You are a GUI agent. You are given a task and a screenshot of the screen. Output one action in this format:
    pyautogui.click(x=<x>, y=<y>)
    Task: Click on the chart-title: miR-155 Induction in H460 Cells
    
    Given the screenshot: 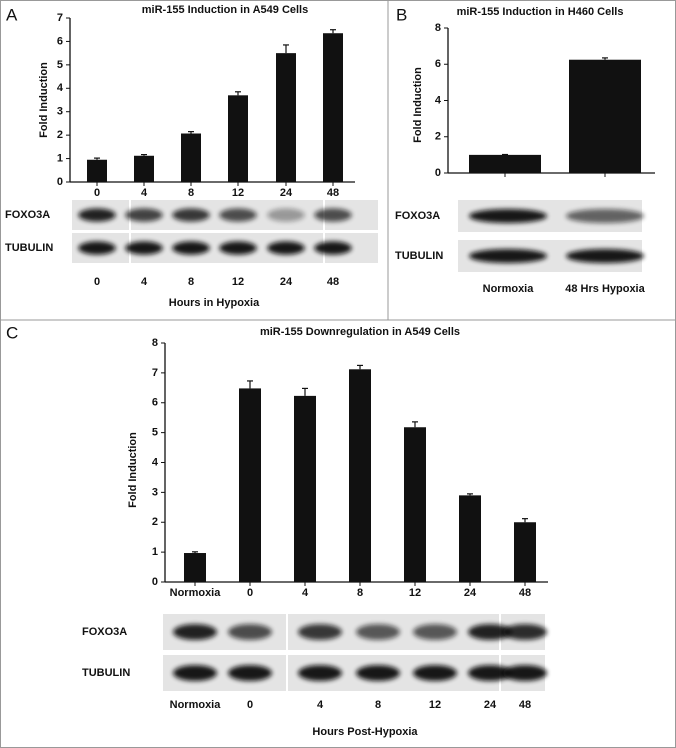 What is the action you would take?
    pyautogui.click(x=540, y=12)
    